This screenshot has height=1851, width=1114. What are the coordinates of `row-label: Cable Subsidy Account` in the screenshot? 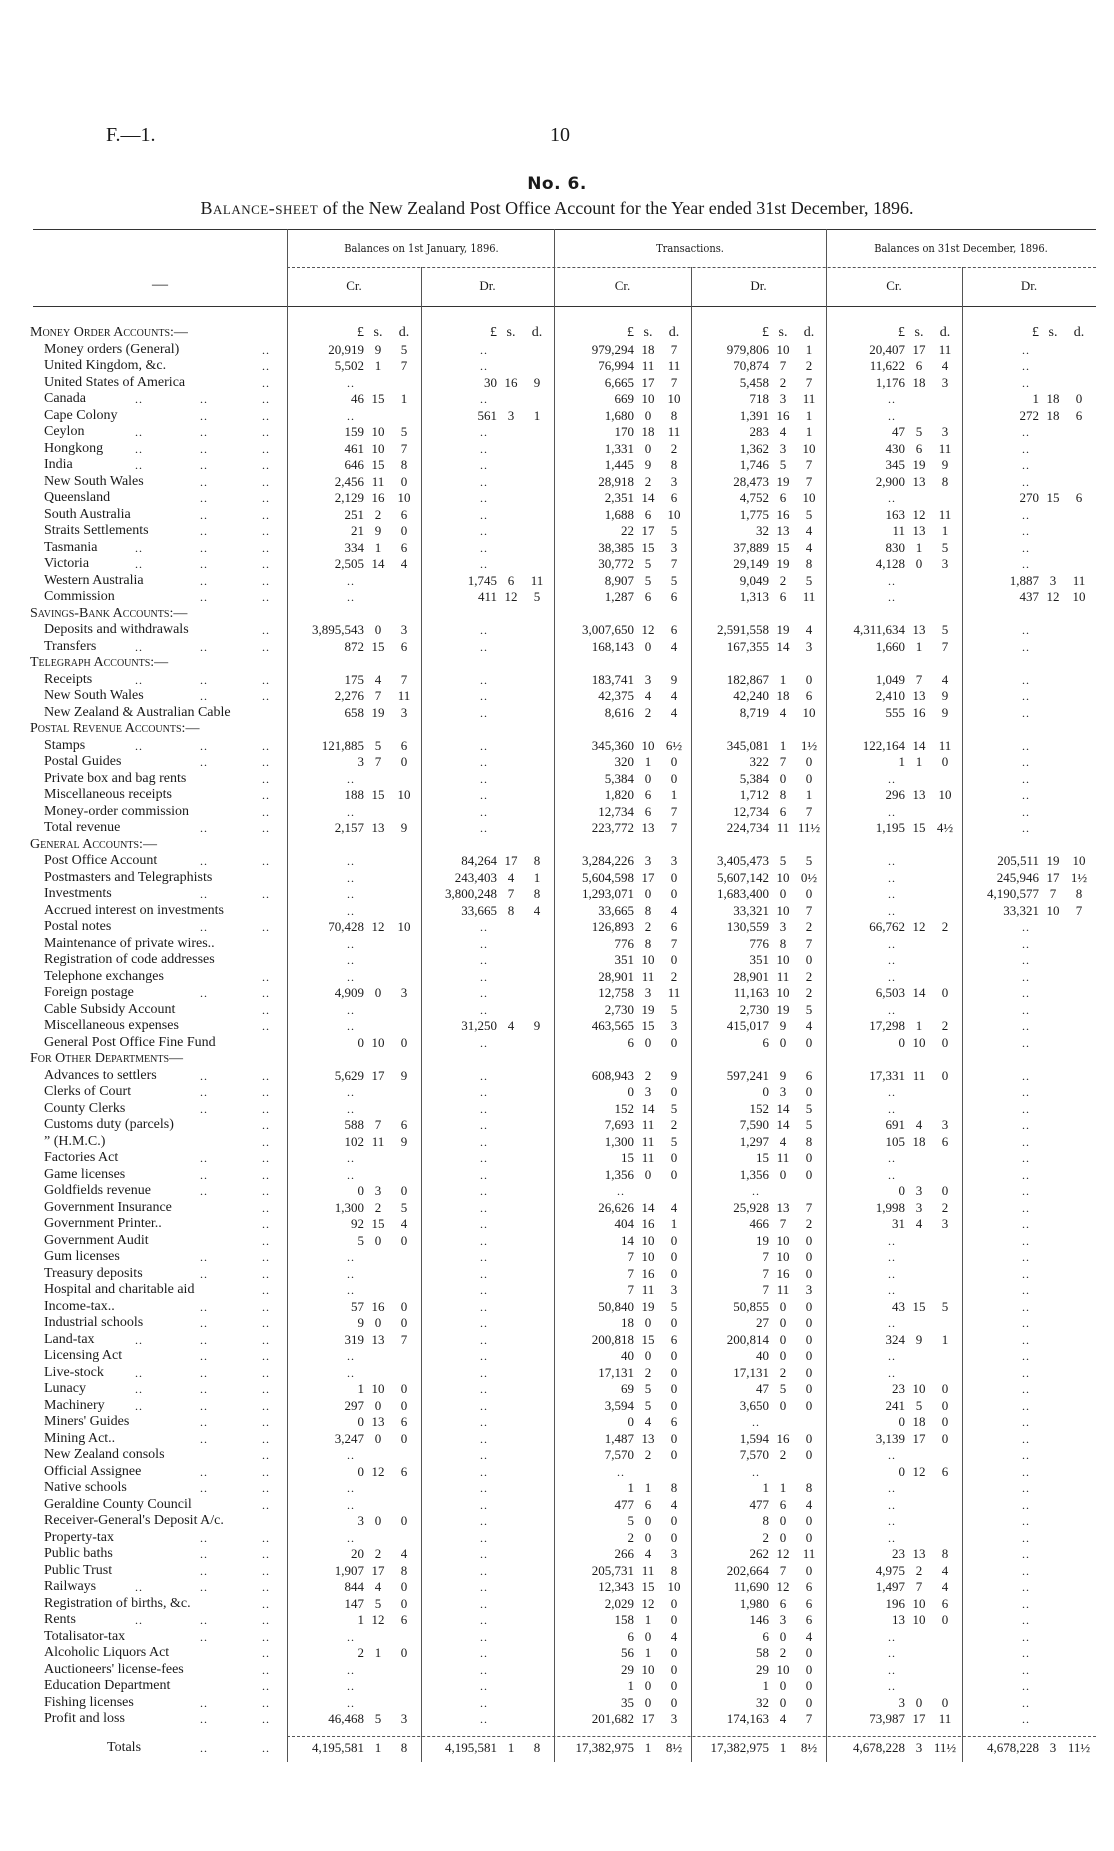 It's located at (110, 1009).